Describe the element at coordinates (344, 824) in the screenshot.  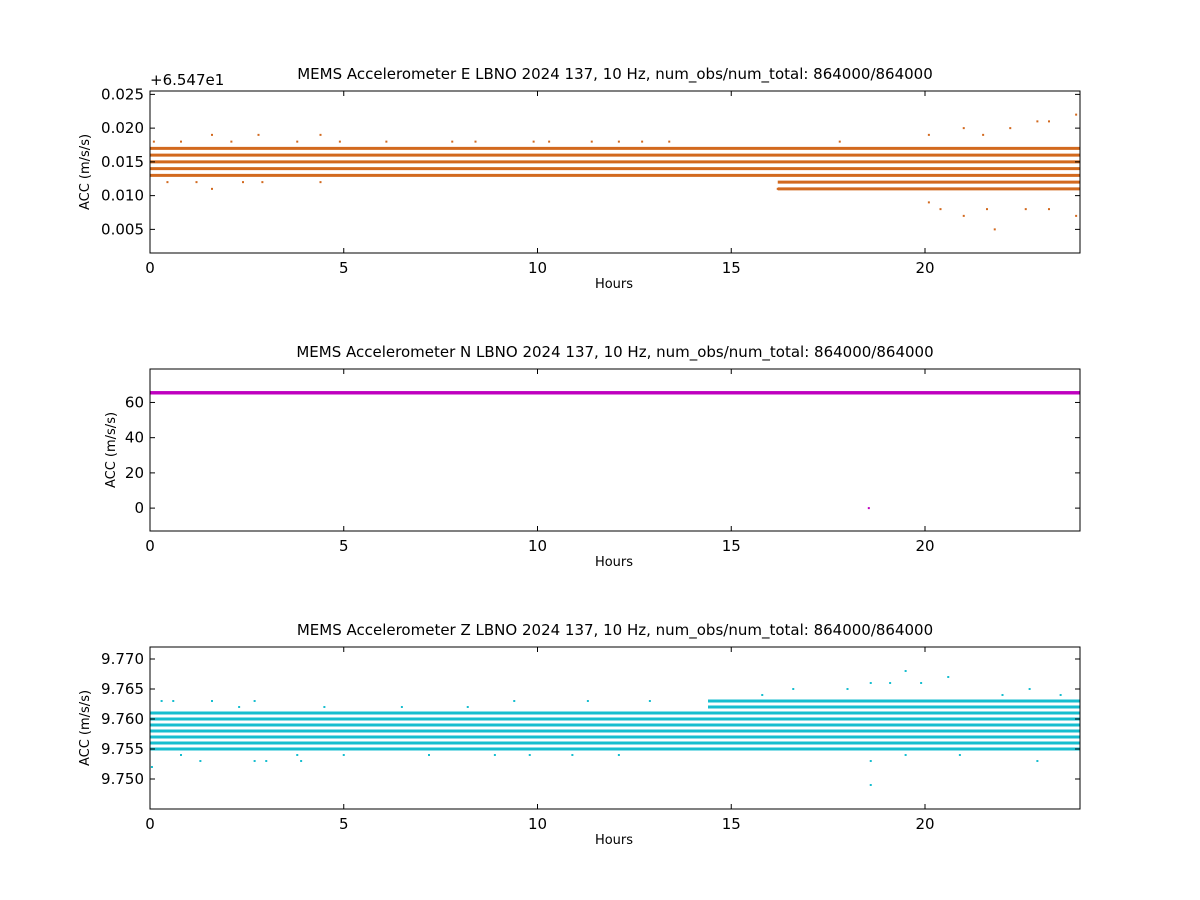
I see `x-tick-label-z-1: 5` at that location.